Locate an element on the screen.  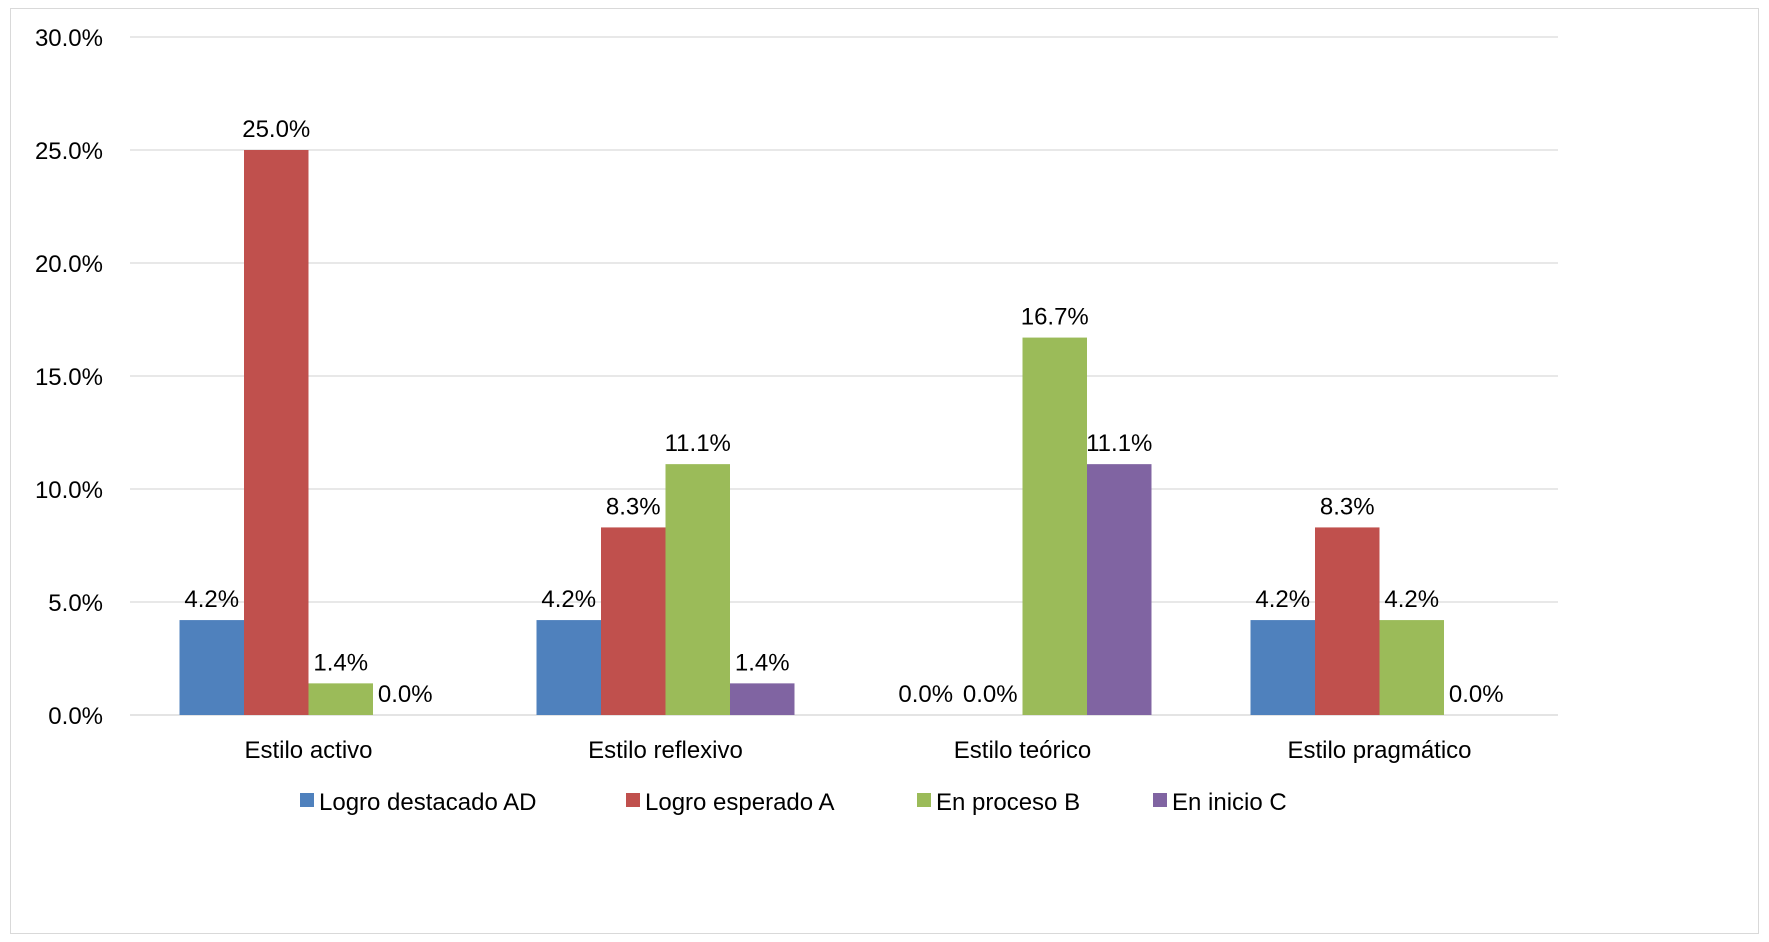
y-tick-label: 15.0% is located at coordinates (69, 377).